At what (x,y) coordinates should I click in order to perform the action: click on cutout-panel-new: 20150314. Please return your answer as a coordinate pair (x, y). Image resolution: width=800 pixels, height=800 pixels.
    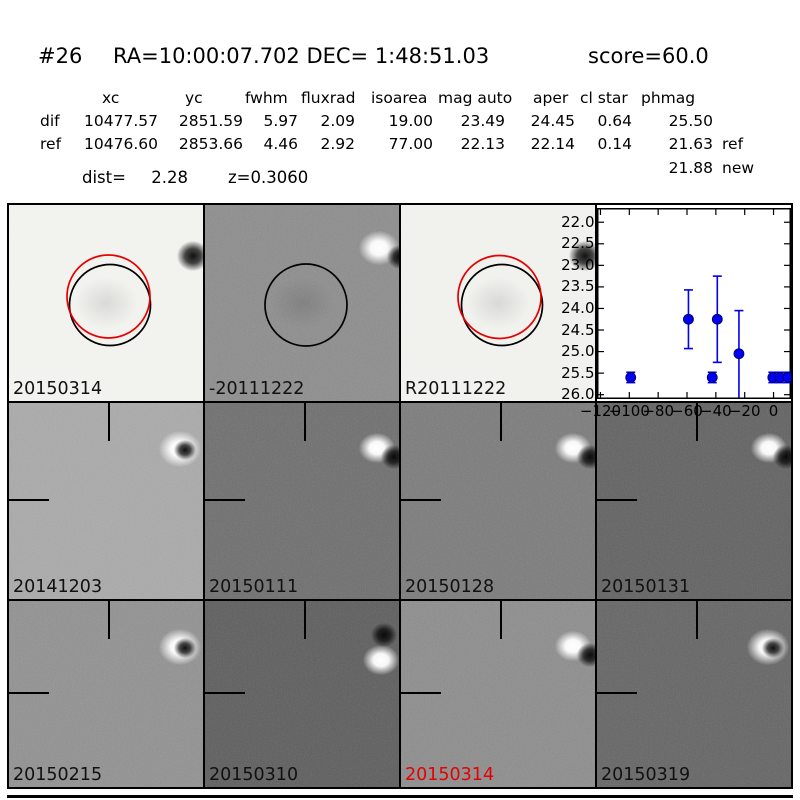
    Looking at the image, I should click on (106, 303).